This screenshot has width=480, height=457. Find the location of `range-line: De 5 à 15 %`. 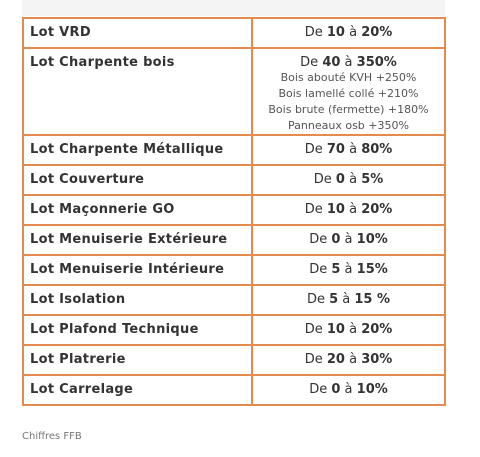

range-line: De 5 à 15 % is located at coordinates (348, 299).